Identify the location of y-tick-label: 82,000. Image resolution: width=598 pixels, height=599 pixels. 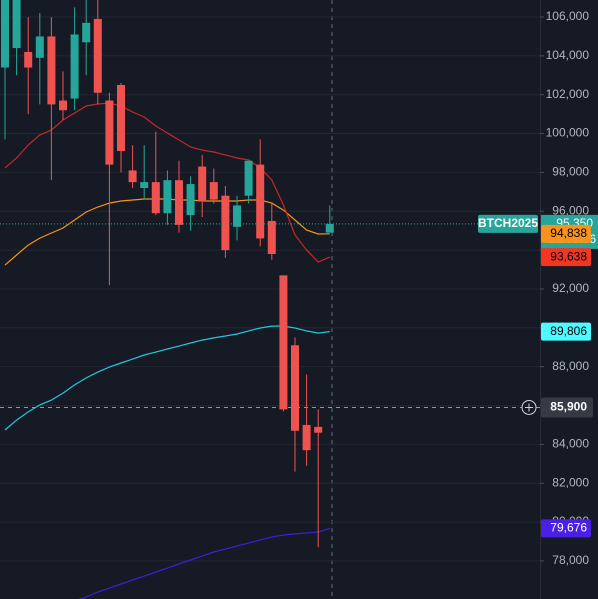
(570, 482).